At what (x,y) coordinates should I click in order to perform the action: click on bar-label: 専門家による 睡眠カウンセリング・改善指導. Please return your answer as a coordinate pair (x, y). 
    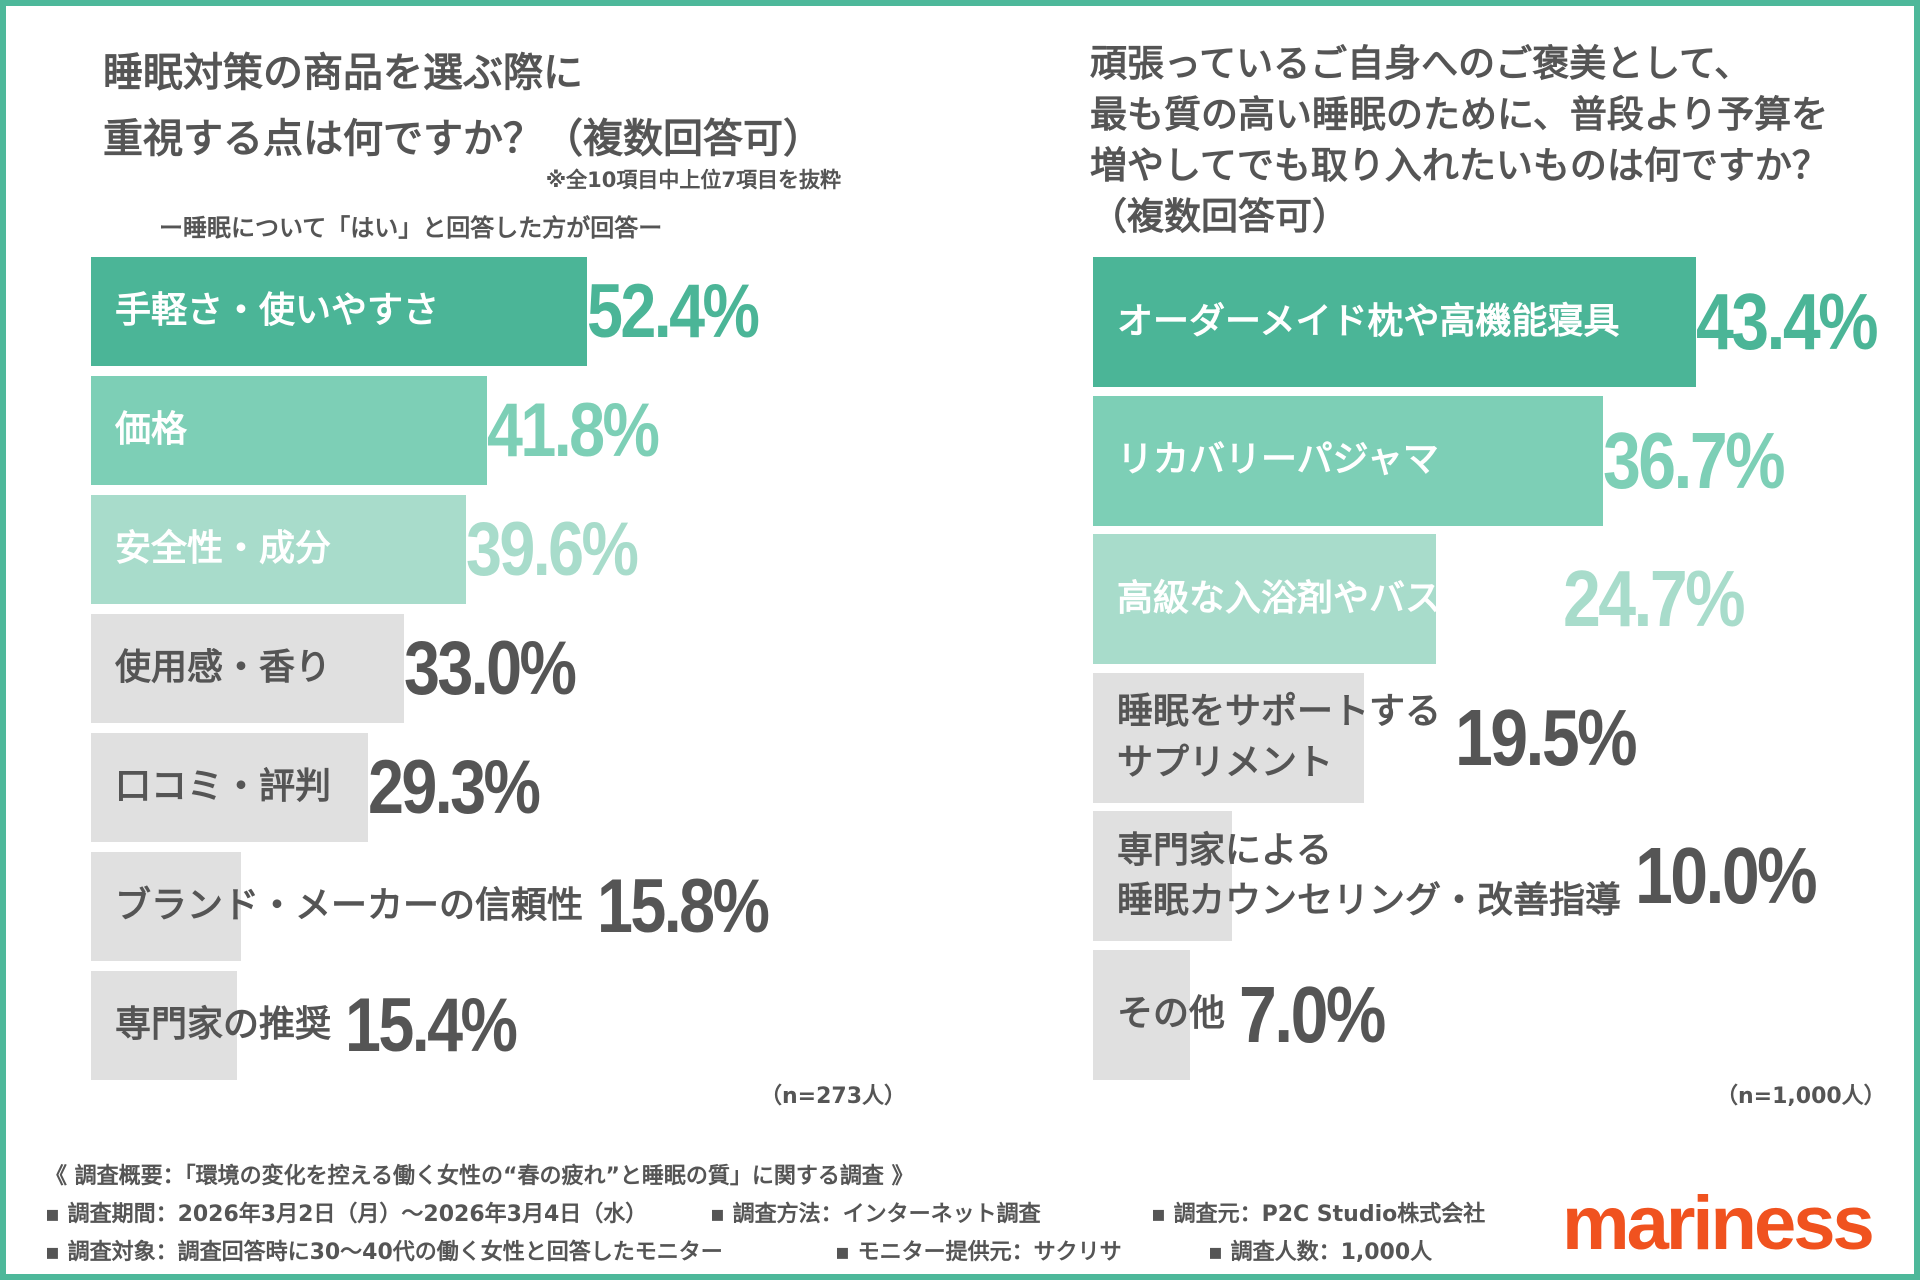
    Looking at the image, I should click on (1369, 875).